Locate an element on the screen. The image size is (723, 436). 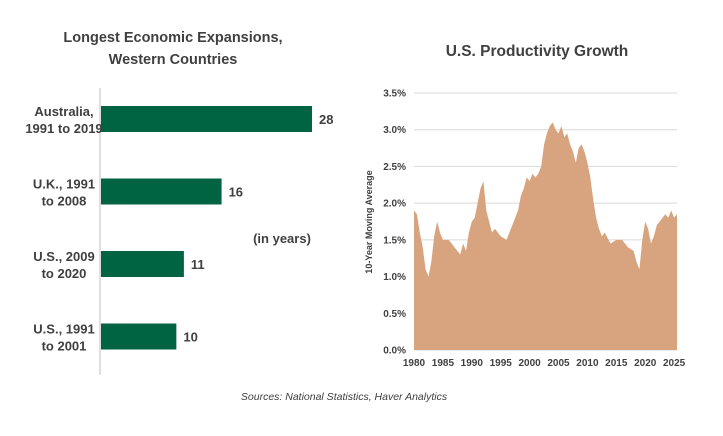
bar-value-label-1: 16 is located at coordinates (236, 192).